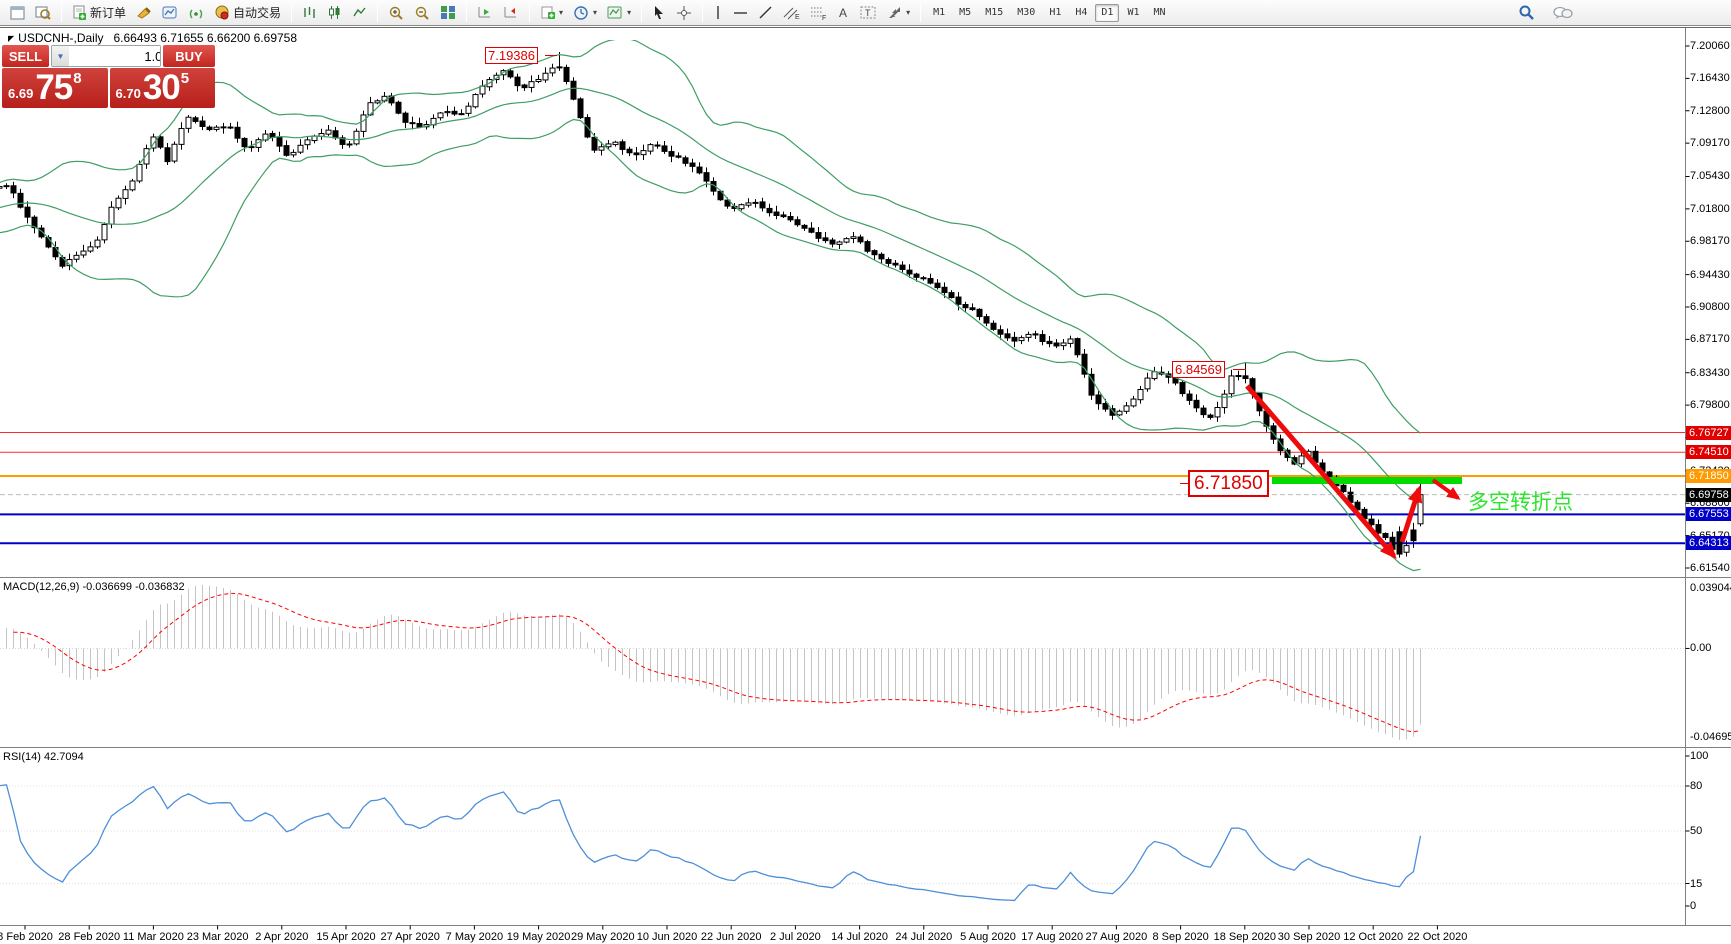 This screenshot has width=1731, height=944. I want to click on timeframe-d1: D1, so click(1107, 12).